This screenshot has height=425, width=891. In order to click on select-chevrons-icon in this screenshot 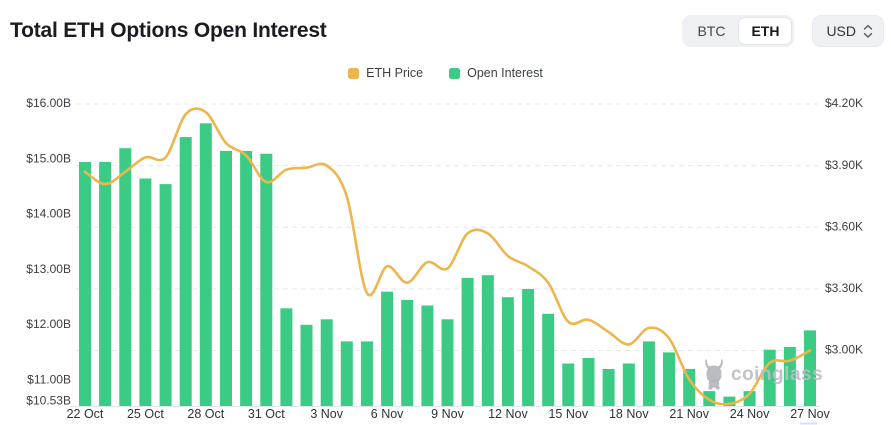, I will do `click(868, 31)`.